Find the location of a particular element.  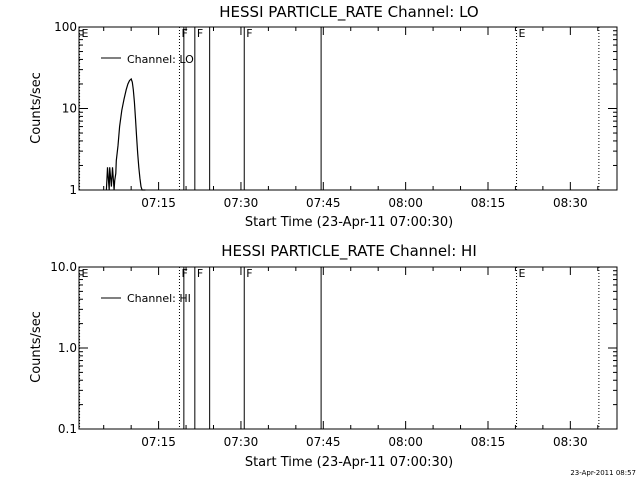

y-tick-label: 1.0 is located at coordinates (67, 348).